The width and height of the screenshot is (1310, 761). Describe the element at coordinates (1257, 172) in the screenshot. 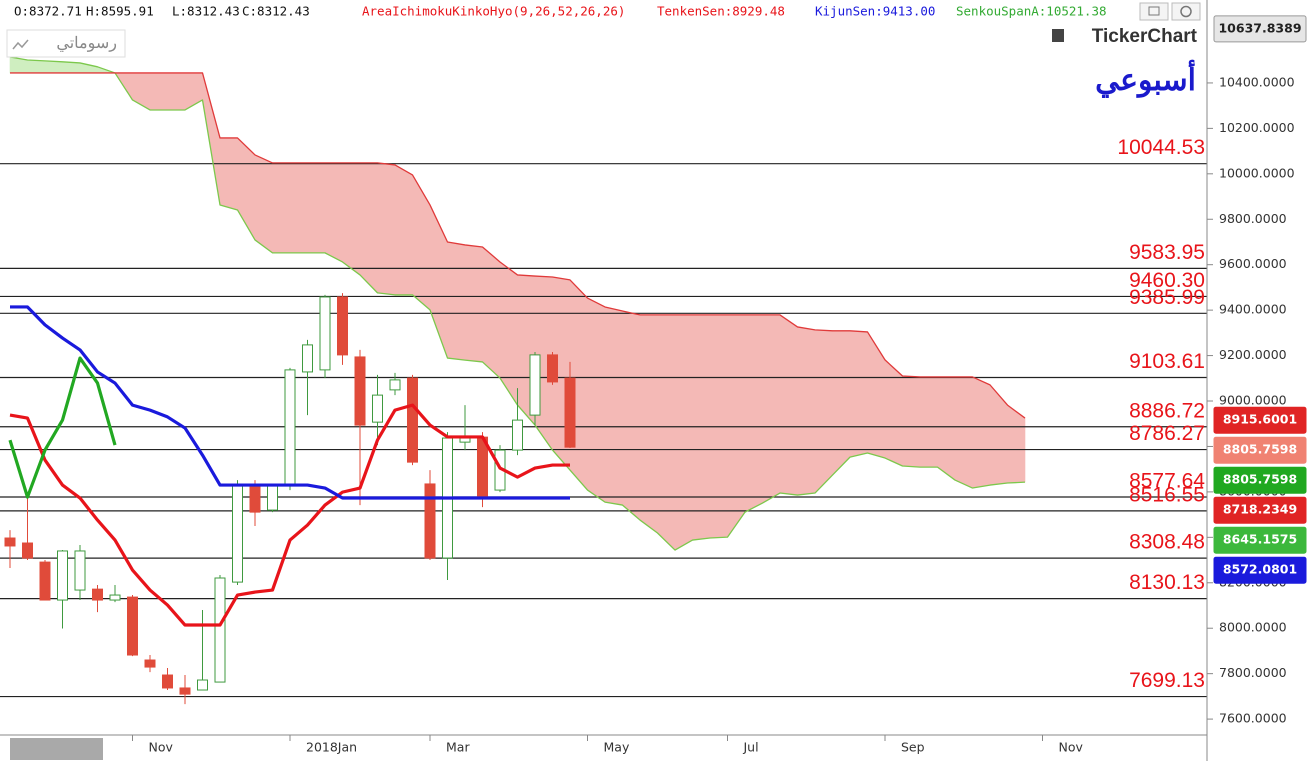

I see `y-tick-label: 10000.0000` at that location.